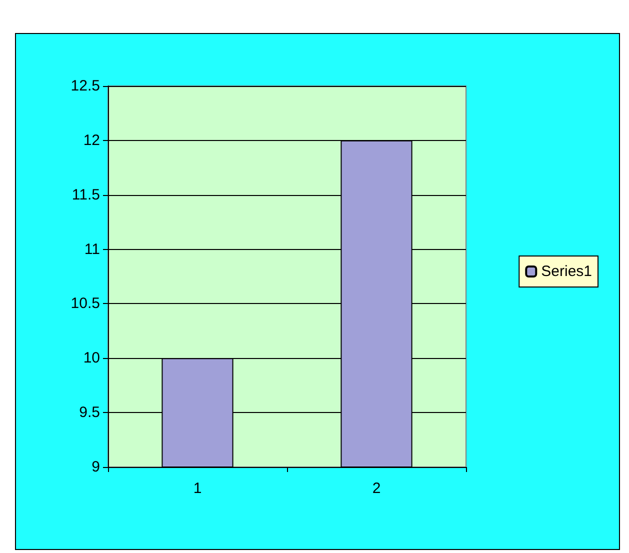 This screenshot has height=553, width=629. What do you see at coordinates (85, 86) in the screenshot?
I see `y-tick-label: 12.5` at bounding box center [85, 86].